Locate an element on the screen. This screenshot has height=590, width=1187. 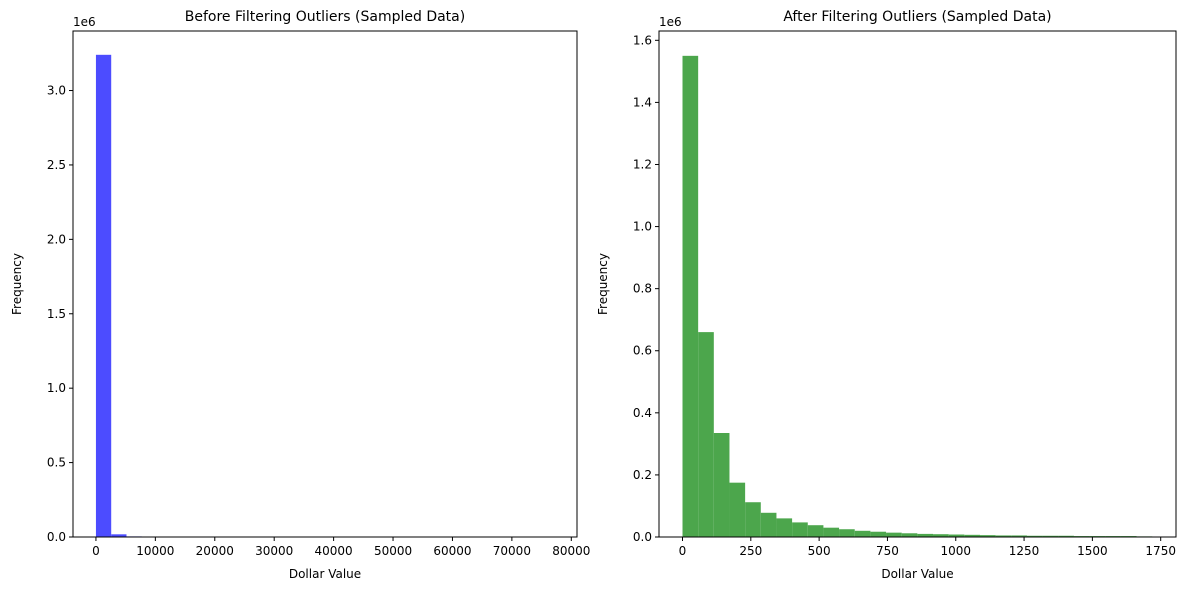
y-tick-label: 0.5 is located at coordinates (56, 463).